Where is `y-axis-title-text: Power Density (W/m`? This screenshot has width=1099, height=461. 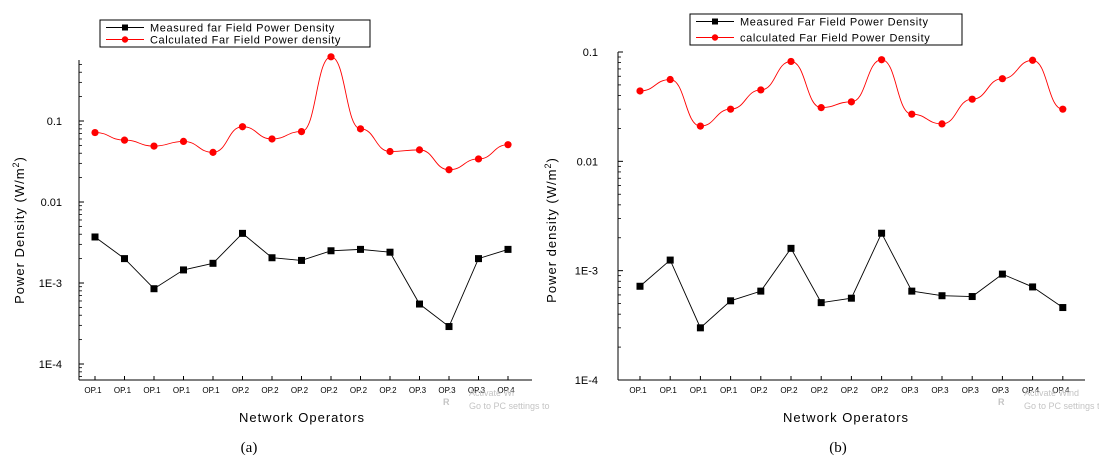 y-axis-title-text: Power Density (W/m is located at coordinates (19, 235).